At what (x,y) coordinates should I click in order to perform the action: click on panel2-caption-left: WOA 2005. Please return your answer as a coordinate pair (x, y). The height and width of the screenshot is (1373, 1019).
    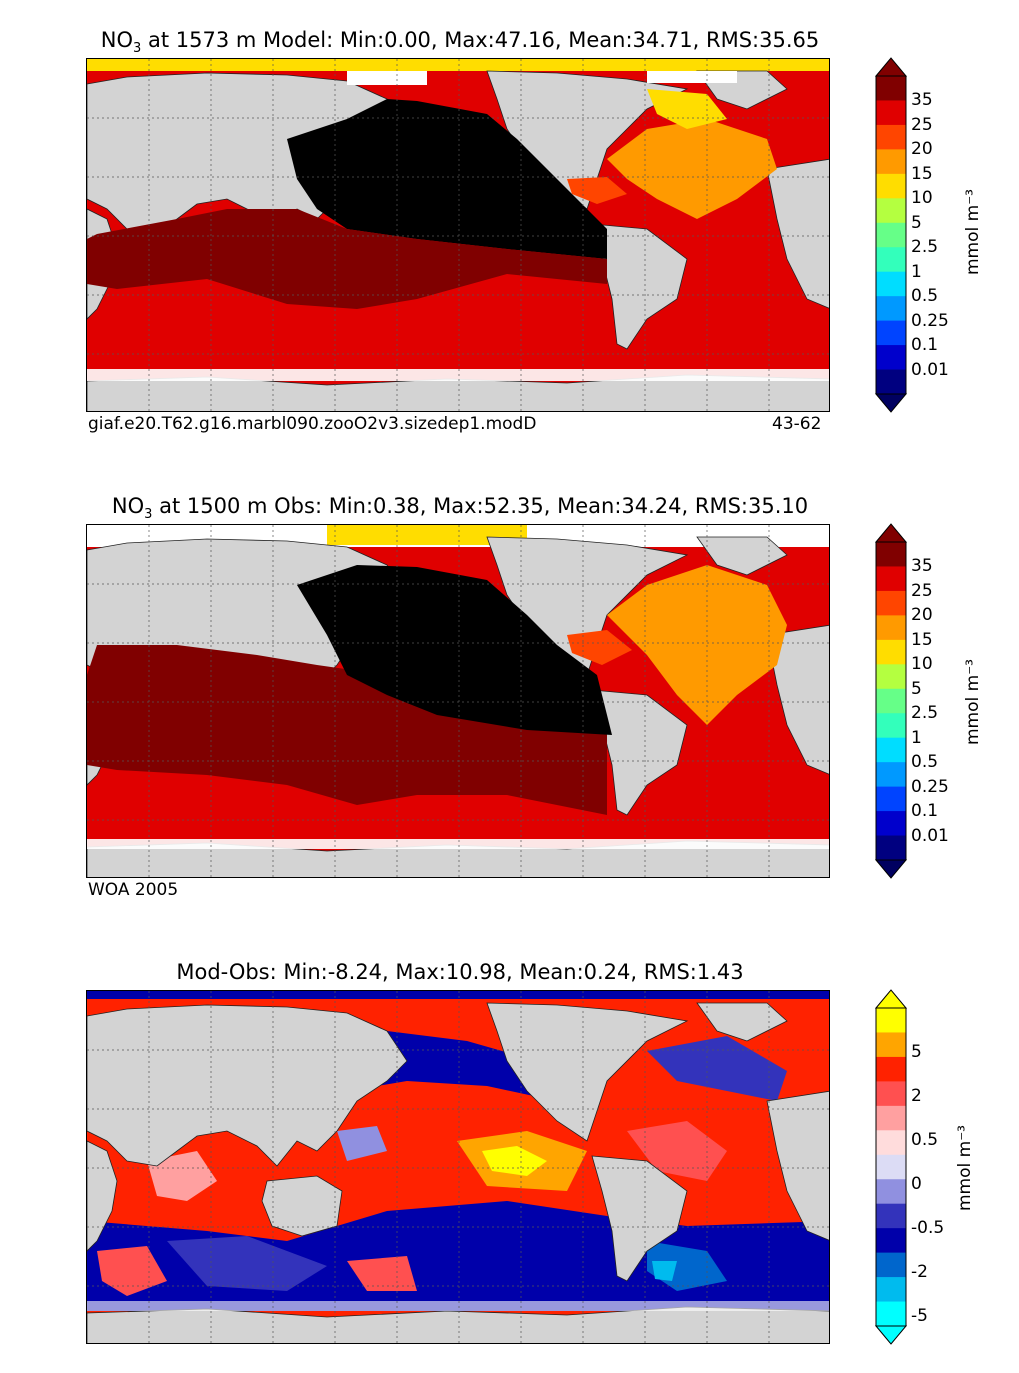
    Looking at the image, I should click on (133, 890).